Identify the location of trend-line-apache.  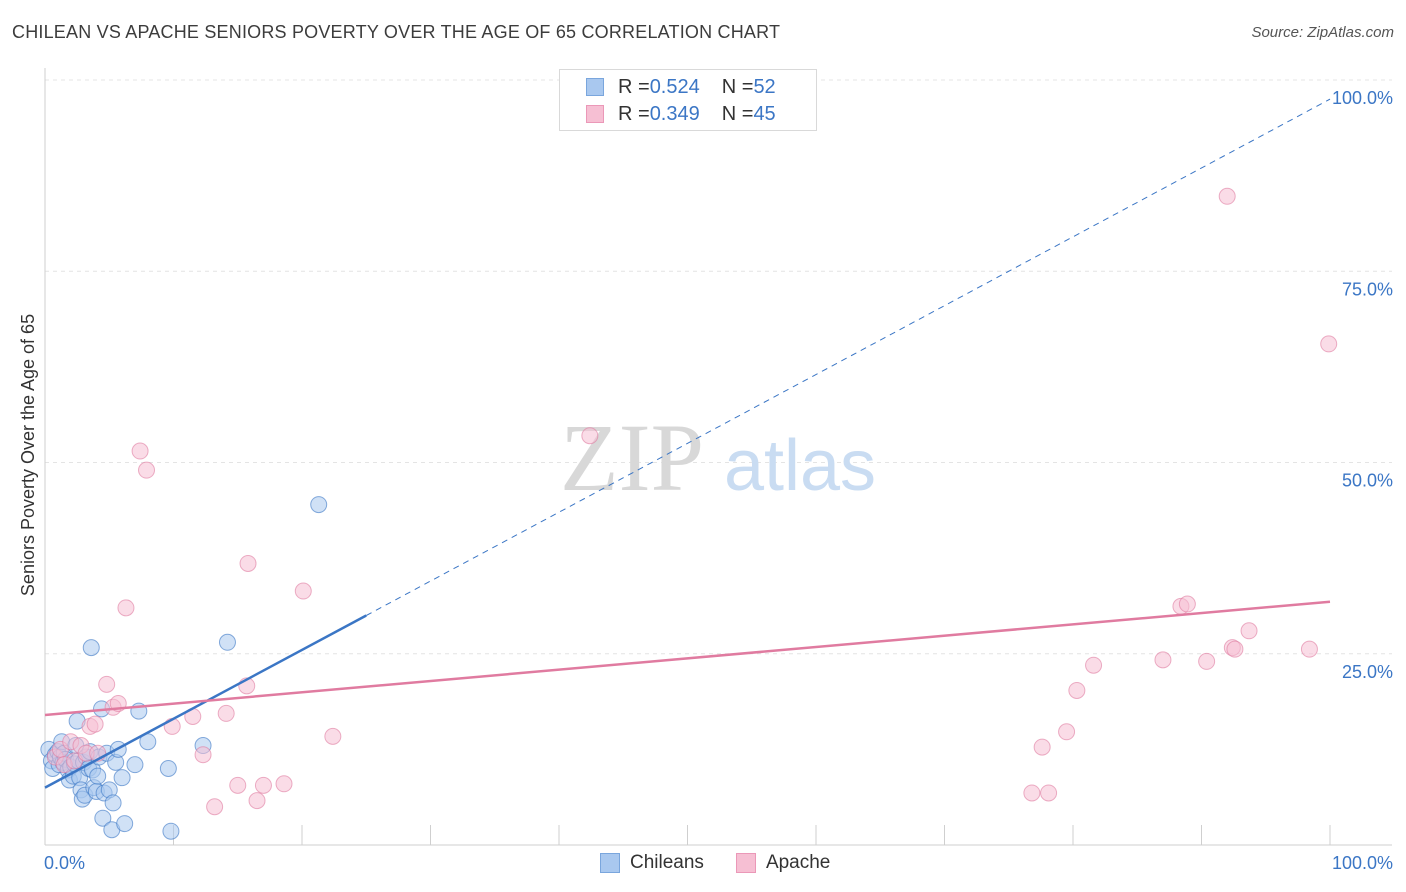
(687, 658).